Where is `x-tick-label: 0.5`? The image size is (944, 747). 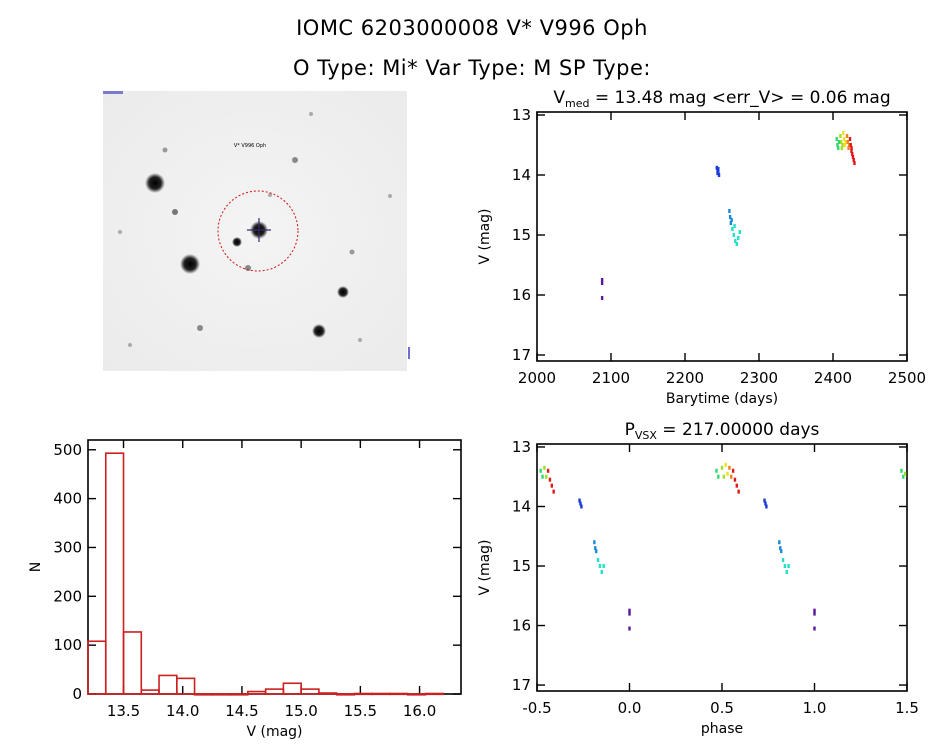 x-tick-label: 0.5 is located at coordinates (722, 708).